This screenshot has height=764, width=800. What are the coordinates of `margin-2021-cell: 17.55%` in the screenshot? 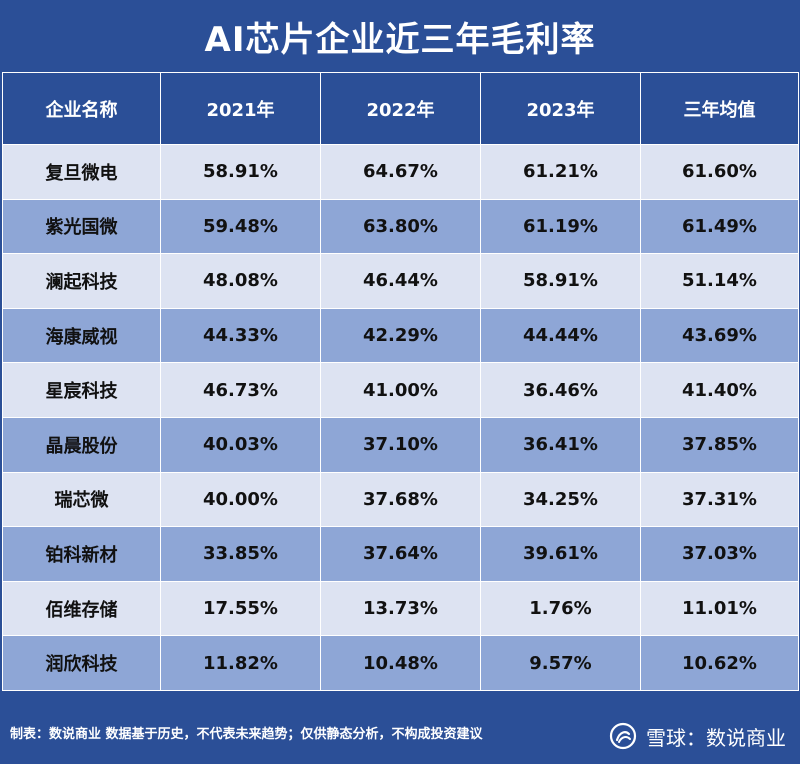 It's located at (240, 608).